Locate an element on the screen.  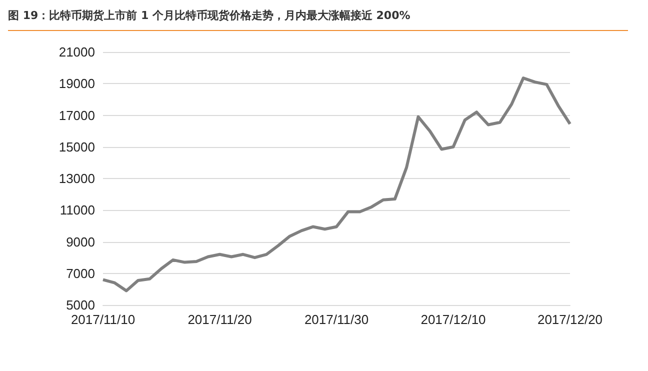
x-tick-label: 2017/11/30 is located at coordinates (336, 319).